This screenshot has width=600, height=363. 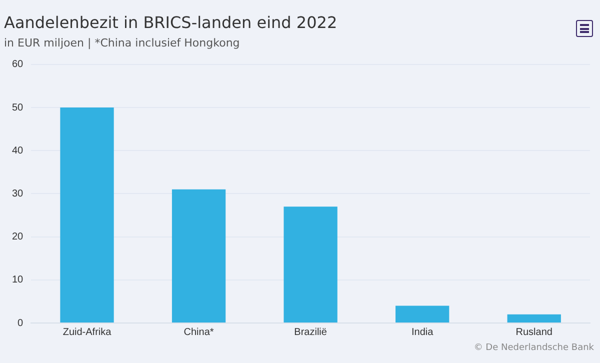 What do you see at coordinates (18, 108) in the screenshot?
I see `y-tick-label: 50` at bounding box center [18, 108].